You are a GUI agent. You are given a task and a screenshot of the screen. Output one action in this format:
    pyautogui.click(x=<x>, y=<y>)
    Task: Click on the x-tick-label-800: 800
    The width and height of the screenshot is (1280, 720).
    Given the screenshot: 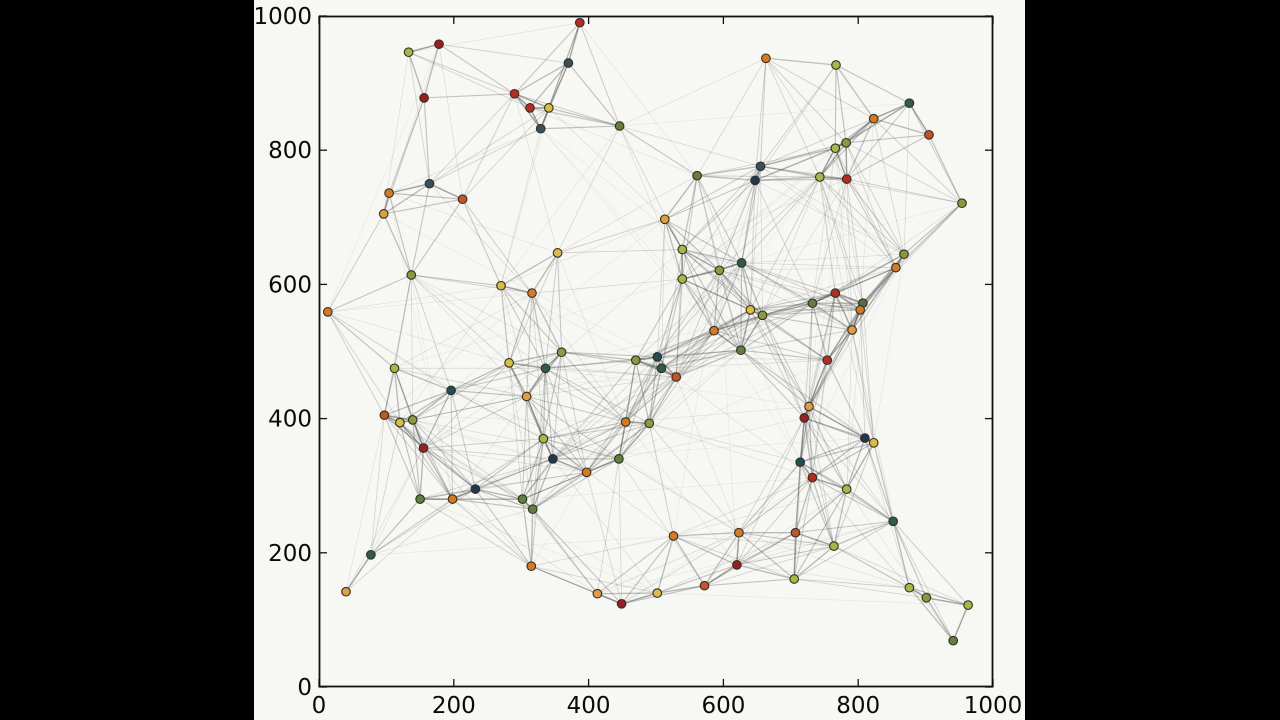 What is the action you would take?
    pyautogui.click(x=858, y=706)
    